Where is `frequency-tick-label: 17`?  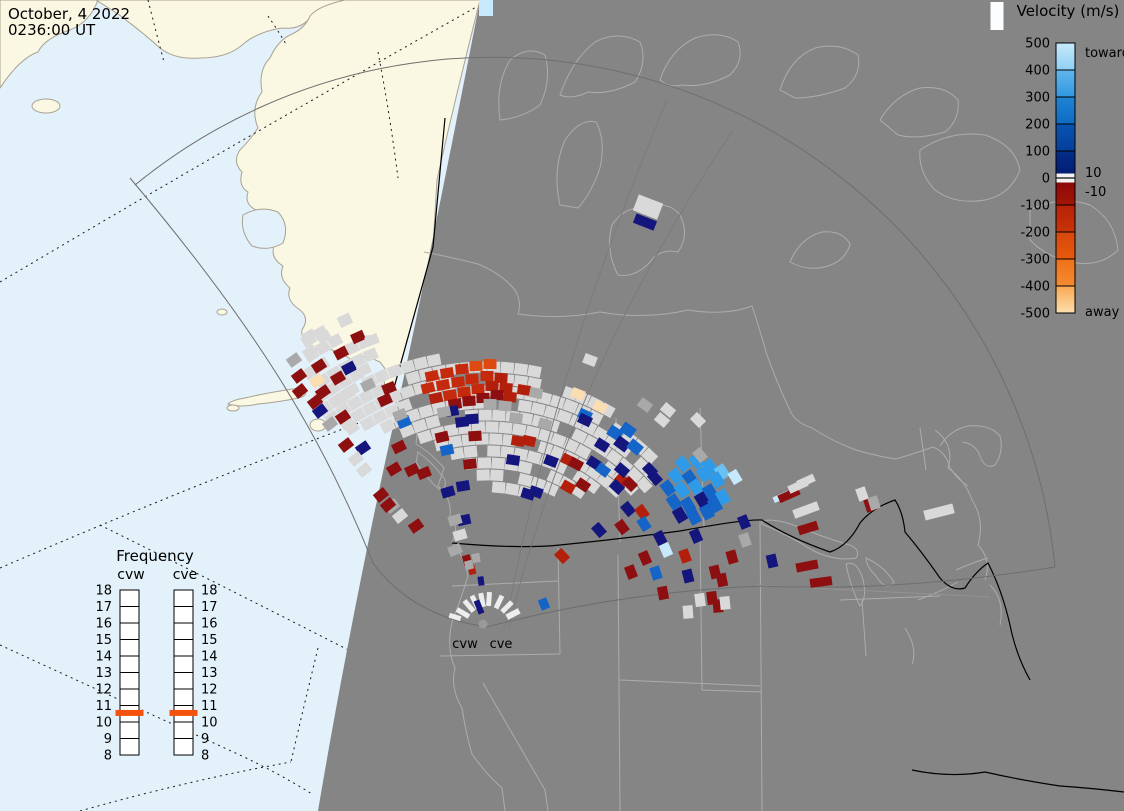 frequency-tick-label: 17 is located at coordinates (209, 607).